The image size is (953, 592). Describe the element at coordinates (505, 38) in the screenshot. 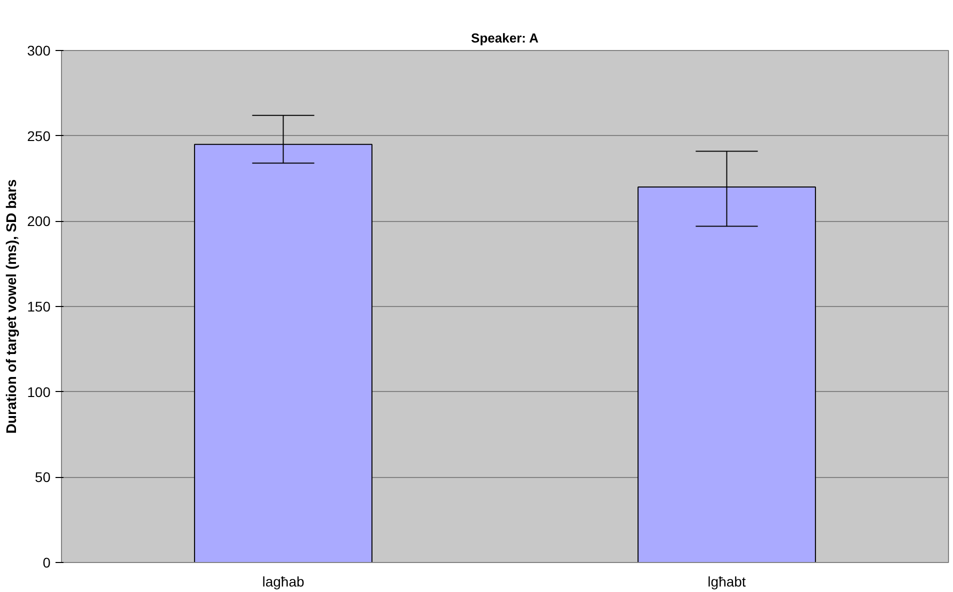

I see `chart-title: Speaker: A` at that location.